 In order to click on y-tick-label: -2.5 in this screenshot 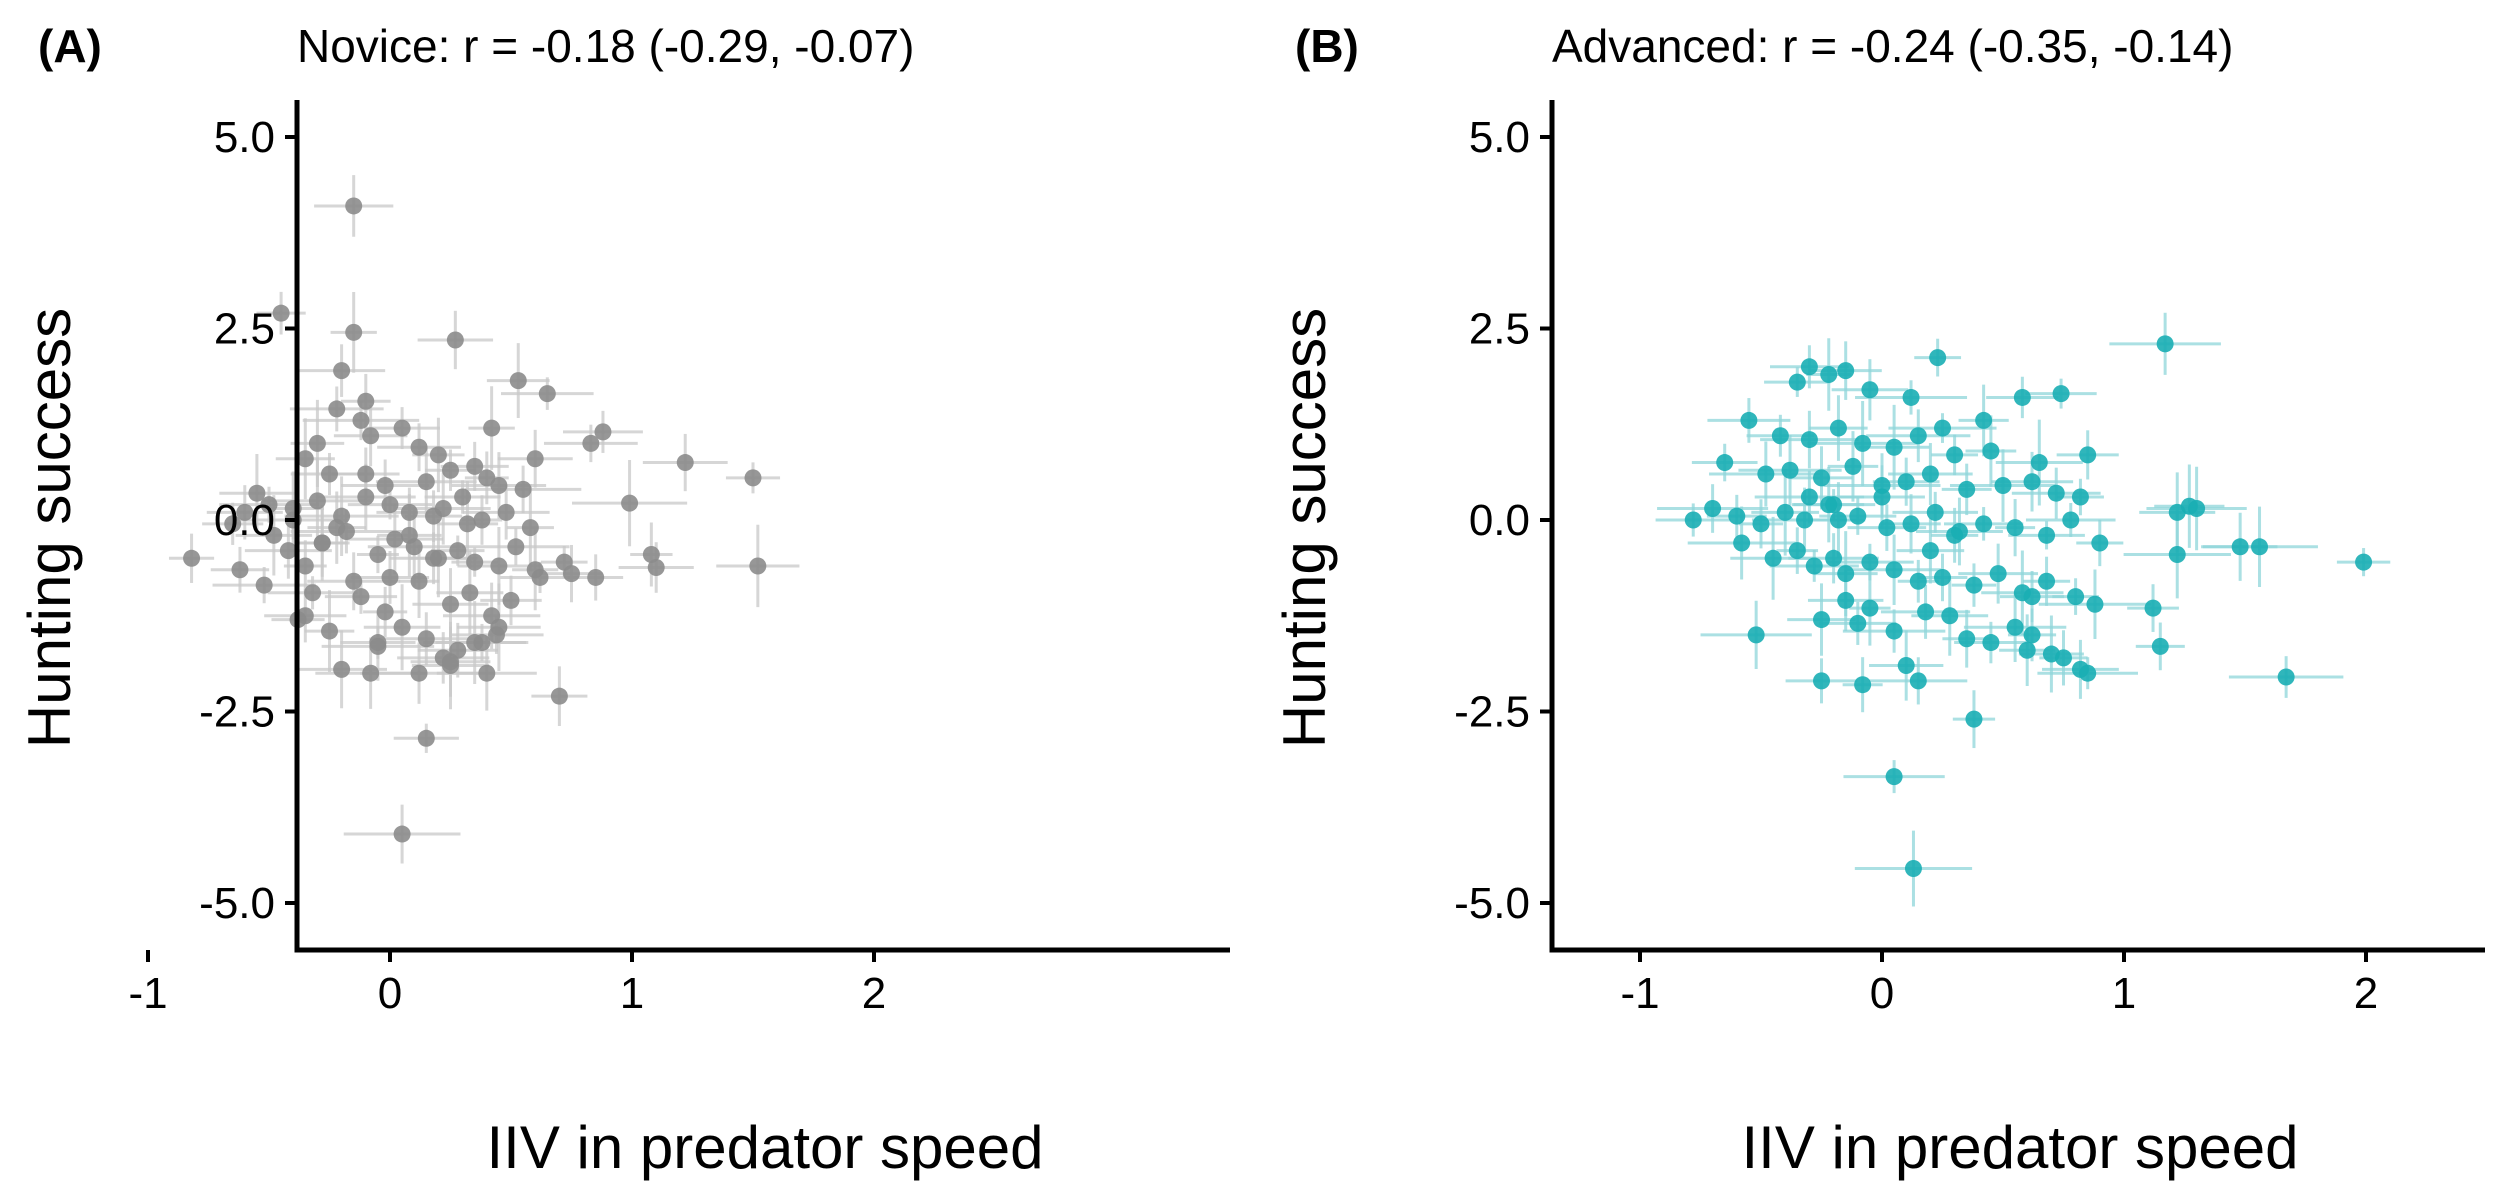, I will do `click(237, 712)`.